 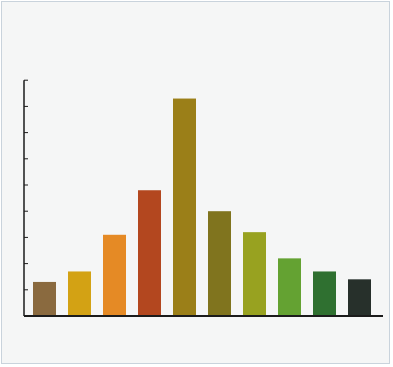 I want to click on y-axis, so click(x=25, y=198).